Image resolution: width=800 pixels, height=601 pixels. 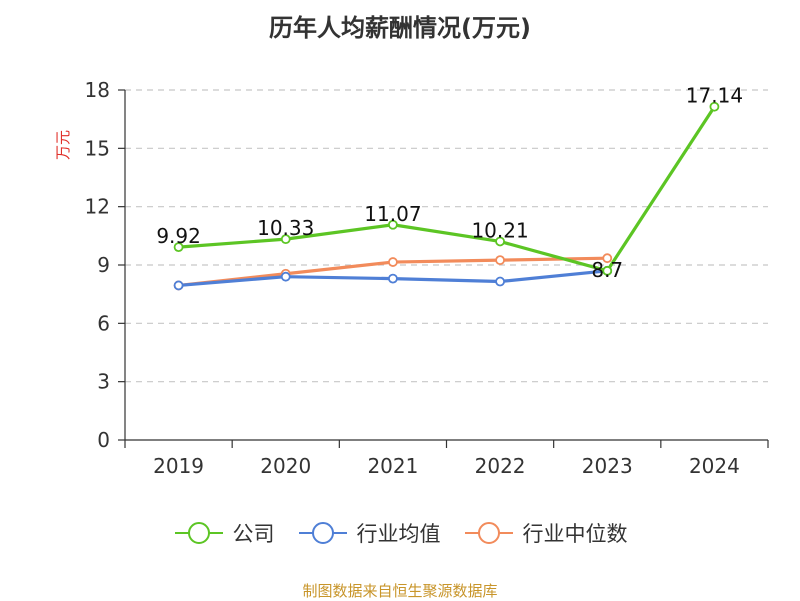 I want to click on x-tick-label: 2019, so click(x=178, y=466).